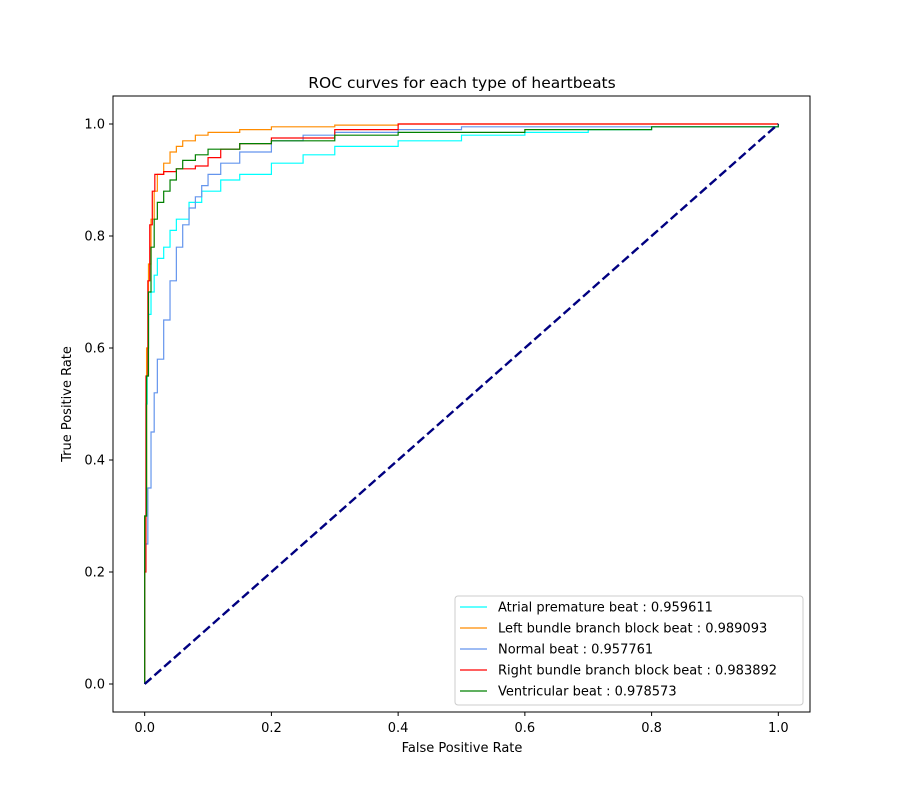 This screenshot has height=800, width=900. I want to click on y-tick-label: 0.6, so click(94, 349).